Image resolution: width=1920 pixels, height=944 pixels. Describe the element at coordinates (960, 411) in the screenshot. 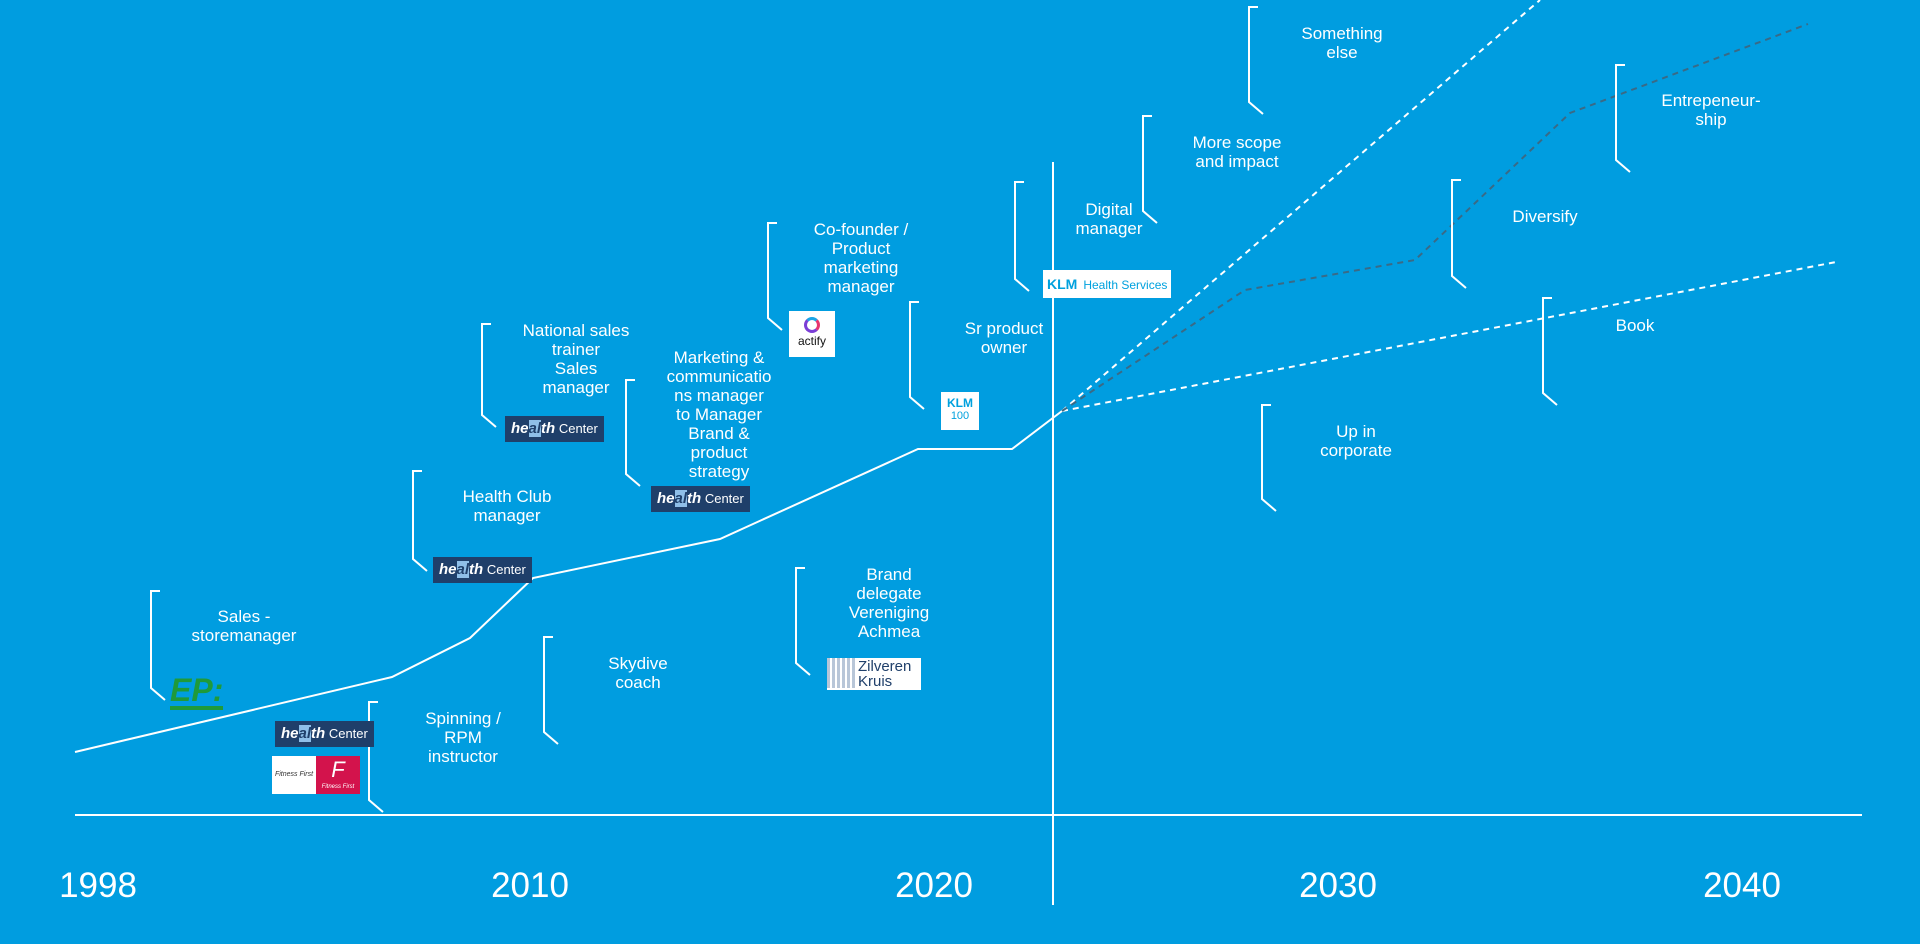

I see `klm-100-logo: KLM 100` at that location.